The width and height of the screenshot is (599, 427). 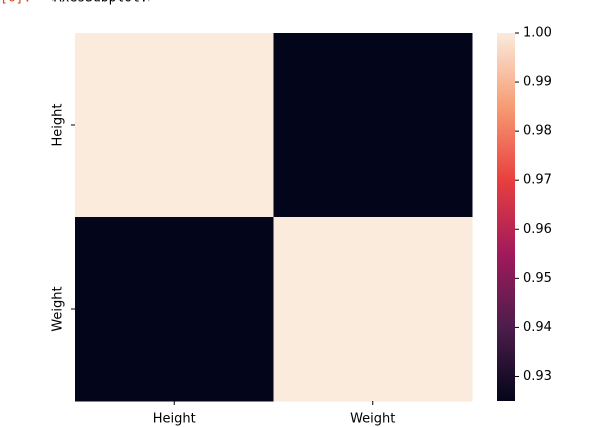 What do you see at coordinates (58, 125) in the screenshot?
I see `y-tick-label: Height` at bounding box center [58, 125].